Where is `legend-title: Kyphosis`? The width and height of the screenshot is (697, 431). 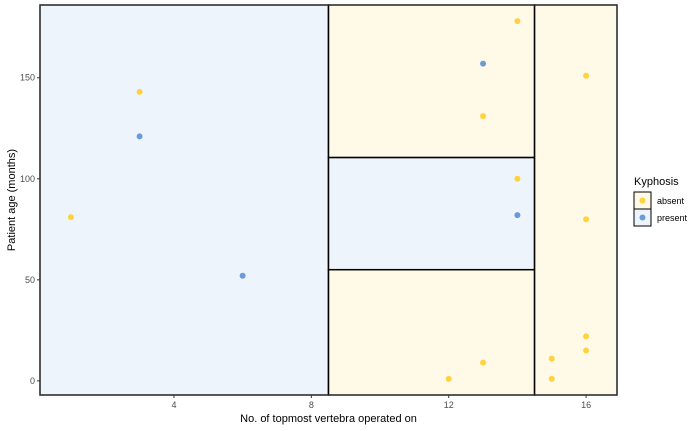
legend-title: Kyphosis is located at coordinates (656, 182).